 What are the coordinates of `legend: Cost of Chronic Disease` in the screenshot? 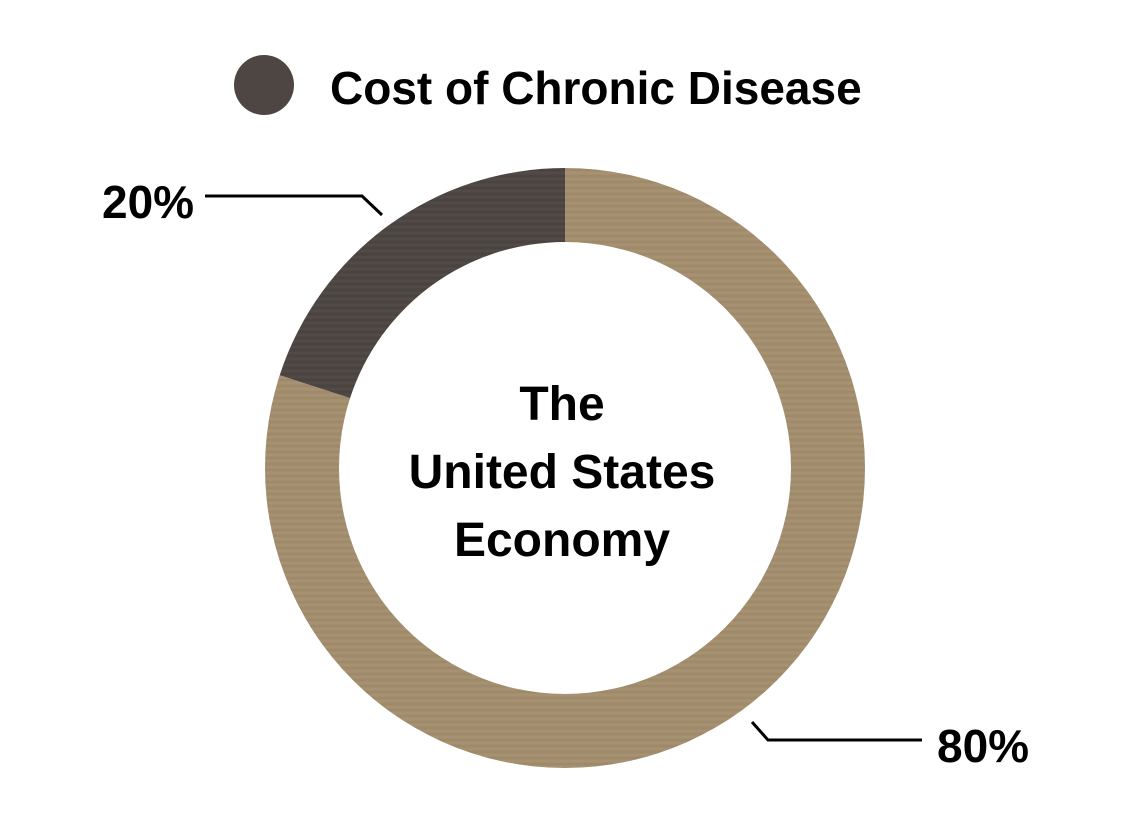 It's located at (548, 85).